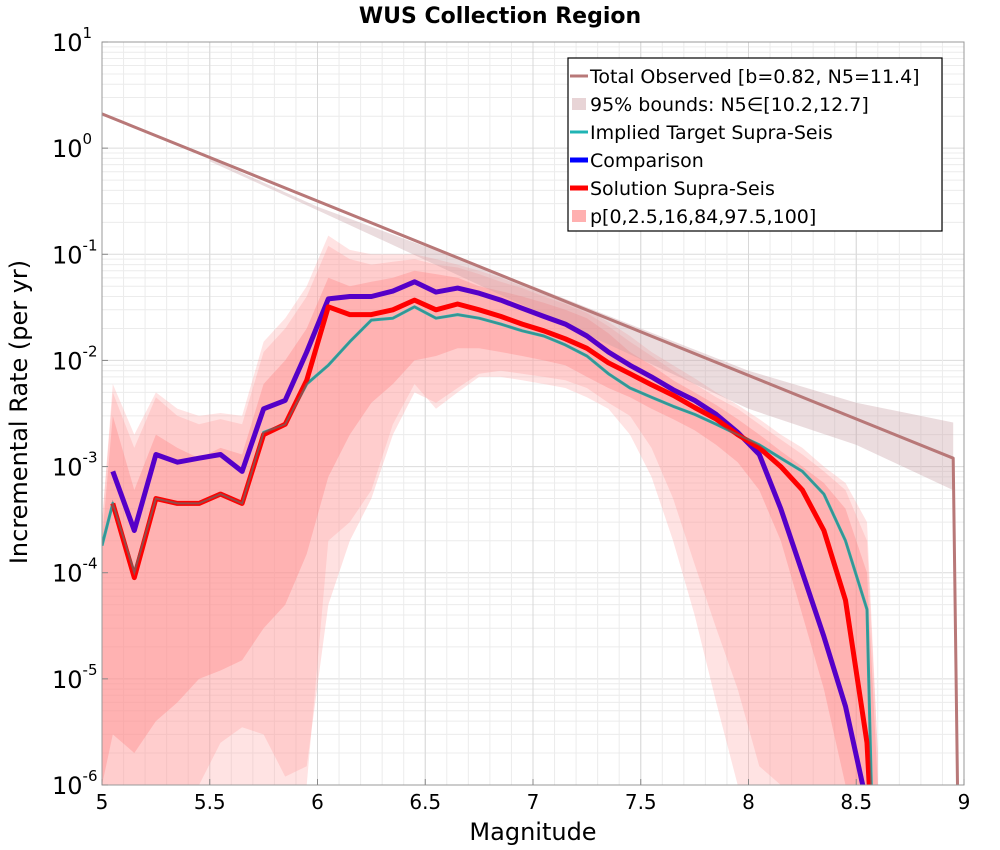 The width and height of the screenshot is (1000, 850). I want to click on legend-label: Comparison, so click(647, 161).